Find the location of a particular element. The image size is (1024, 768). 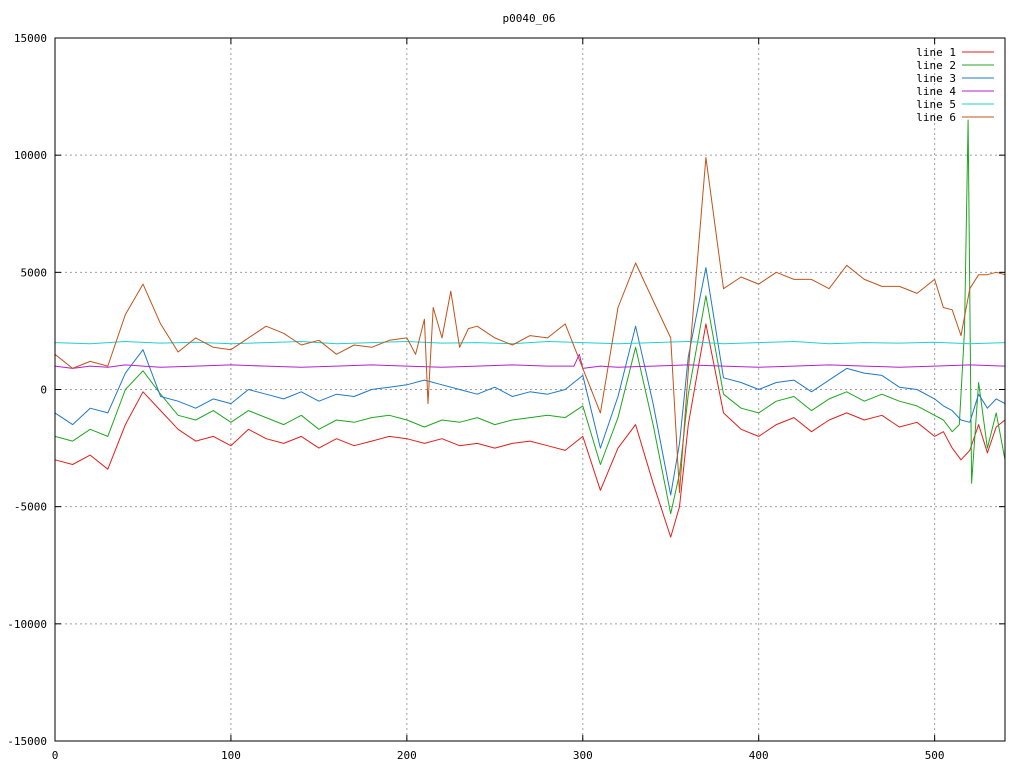

x-tick-label: 400 is located at coordinates (759, 755).